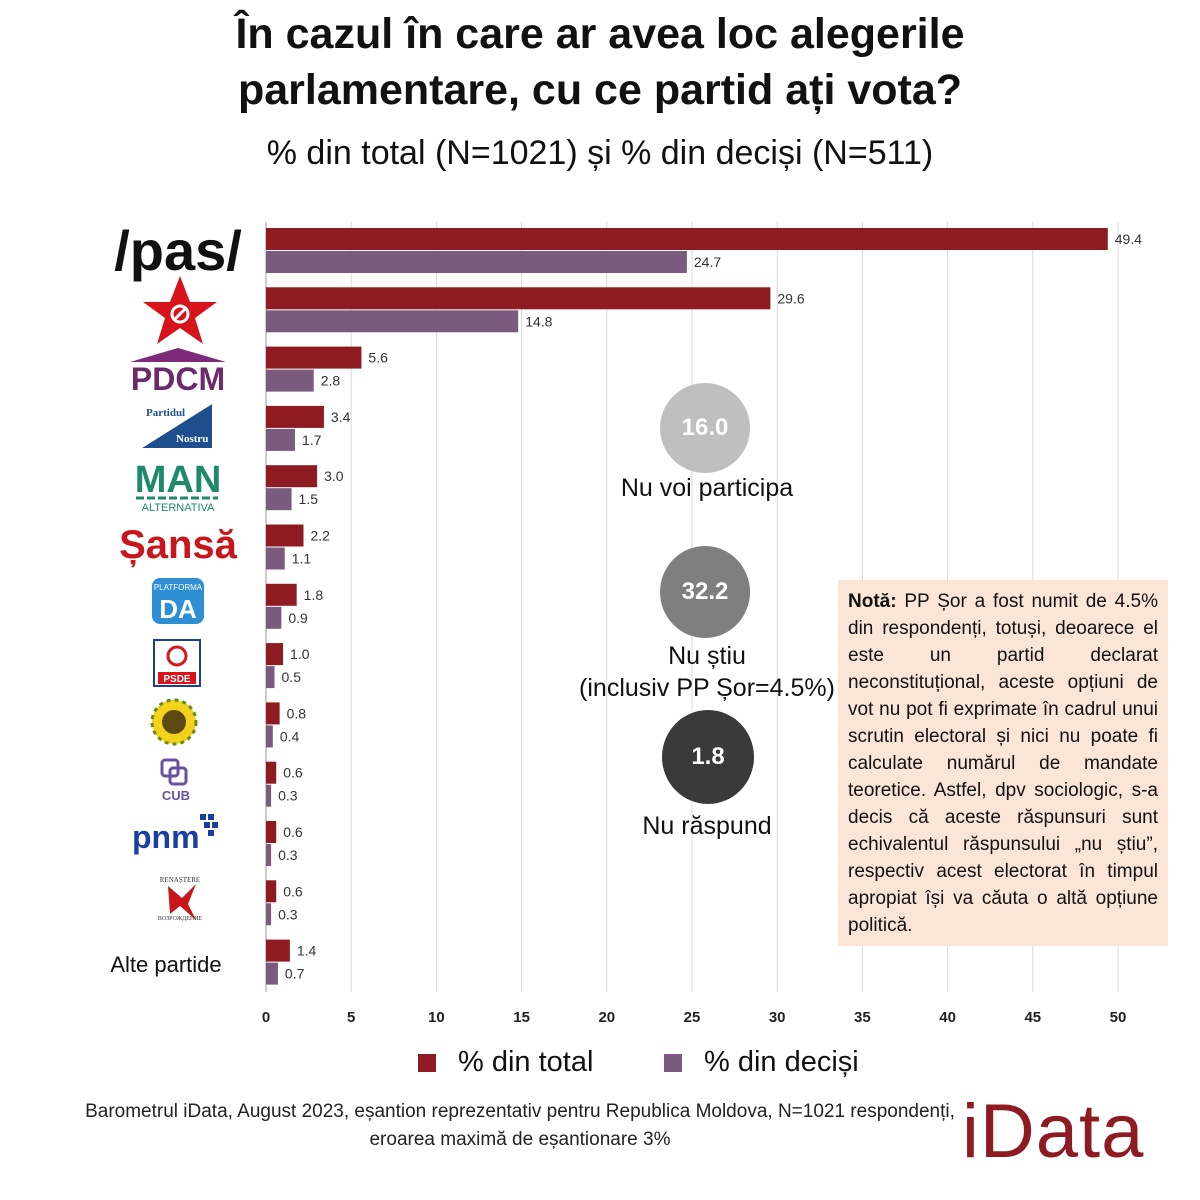 The image size is (1200, 1200). Describe the element at coordinates (192, 439) in the screenshot. I see `nostru-text: Nostru` at that location.